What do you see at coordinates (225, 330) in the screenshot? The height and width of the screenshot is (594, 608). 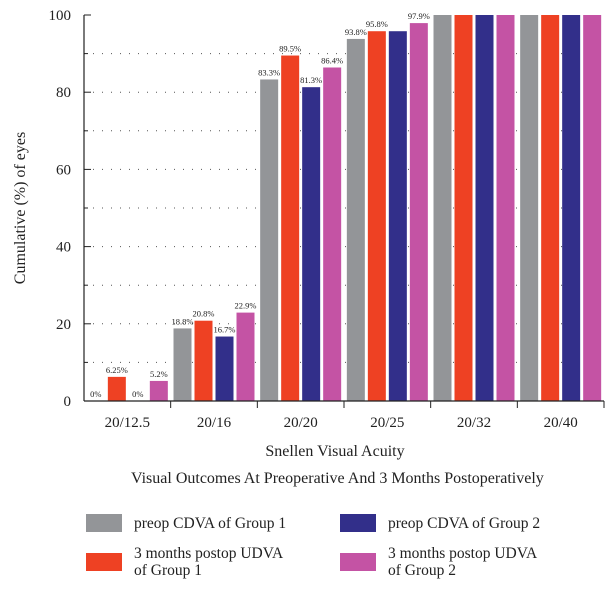 I see `data-label: 16.7%` at bounding box center [225, 330].